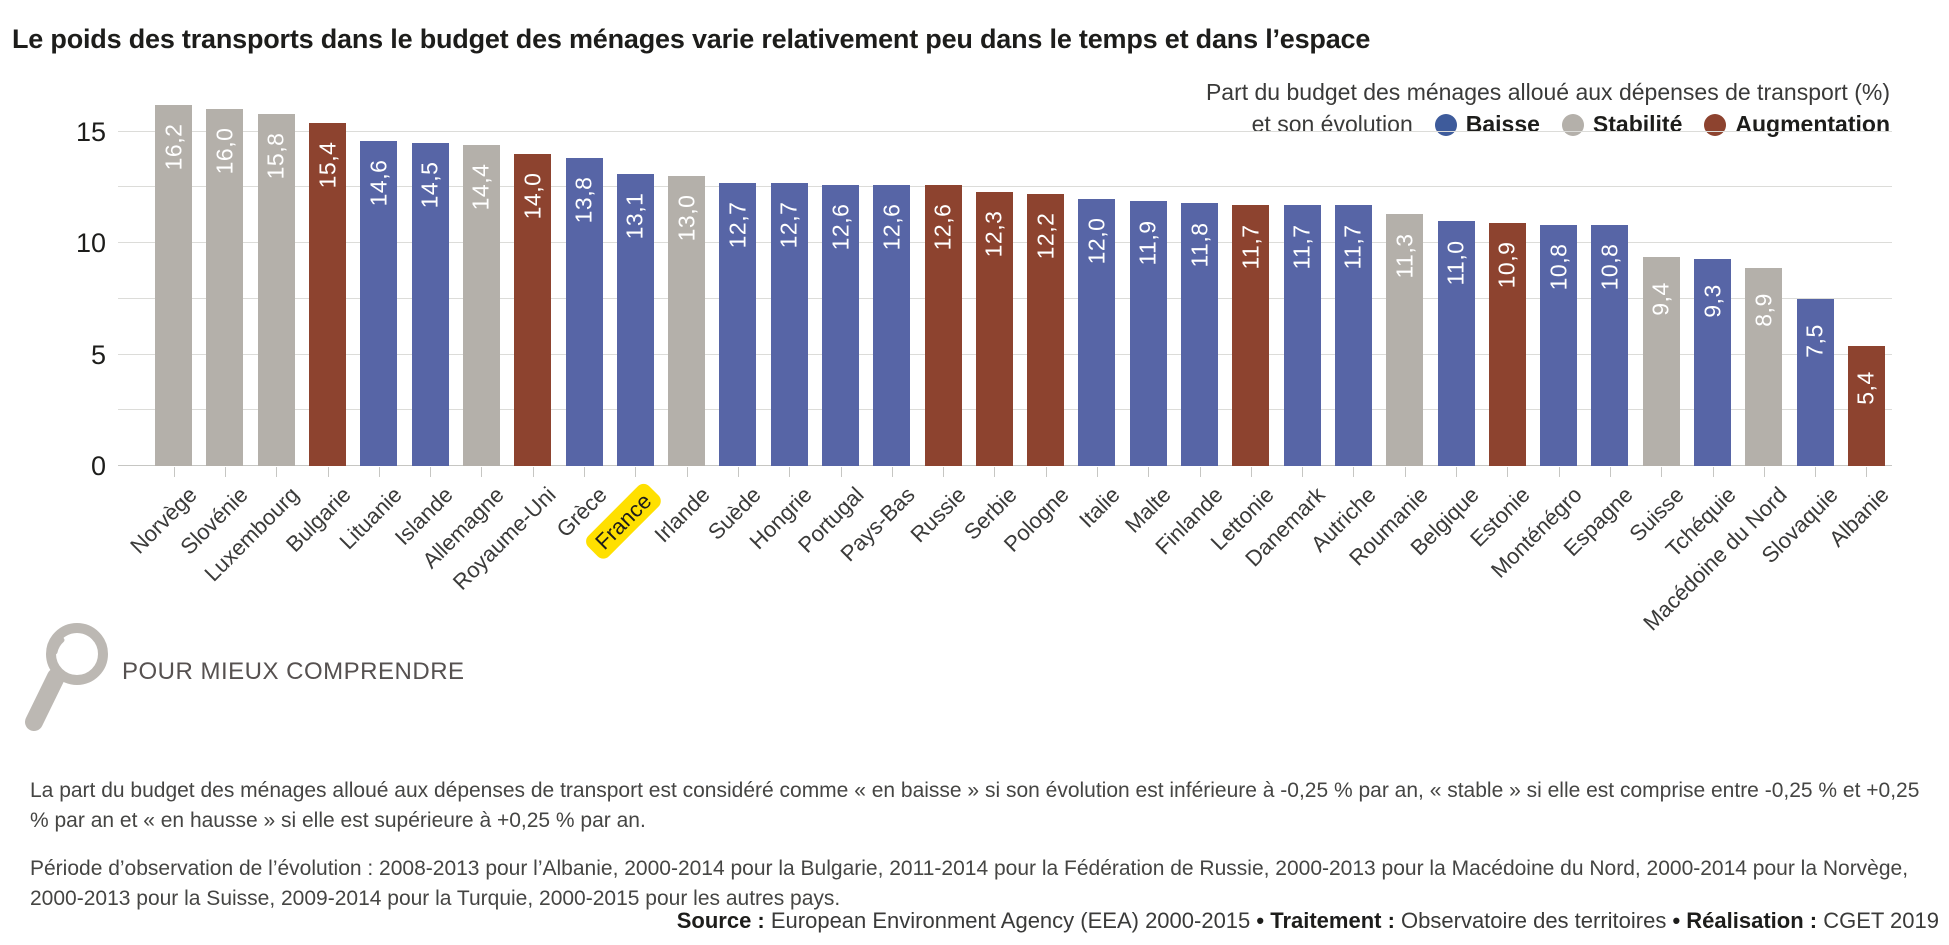 The width and height of the screenshot is (1949, 945). I want to click on bar-group-luxembourg: 15,8 Luxembourg, so click(252, 336).